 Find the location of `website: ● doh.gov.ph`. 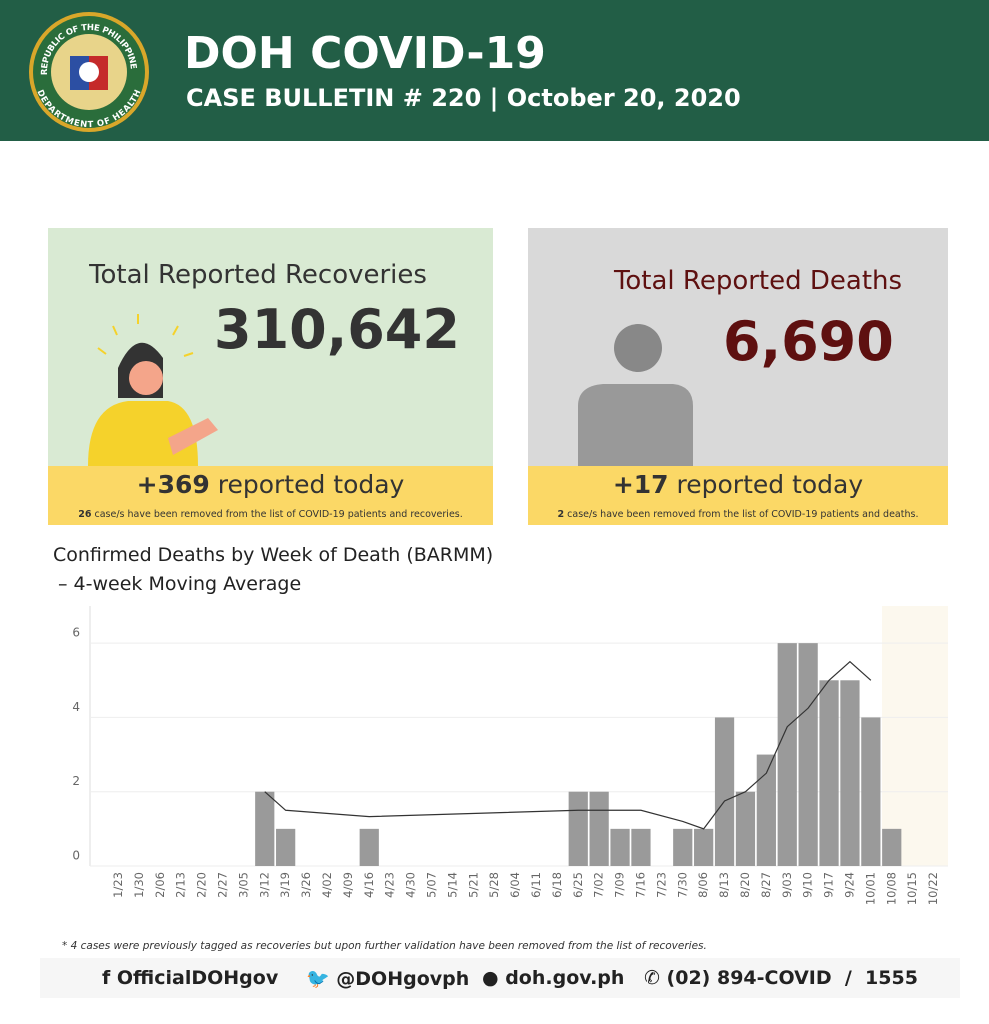

website: ● doh.gov.ph is located at coordinates (553, 978).